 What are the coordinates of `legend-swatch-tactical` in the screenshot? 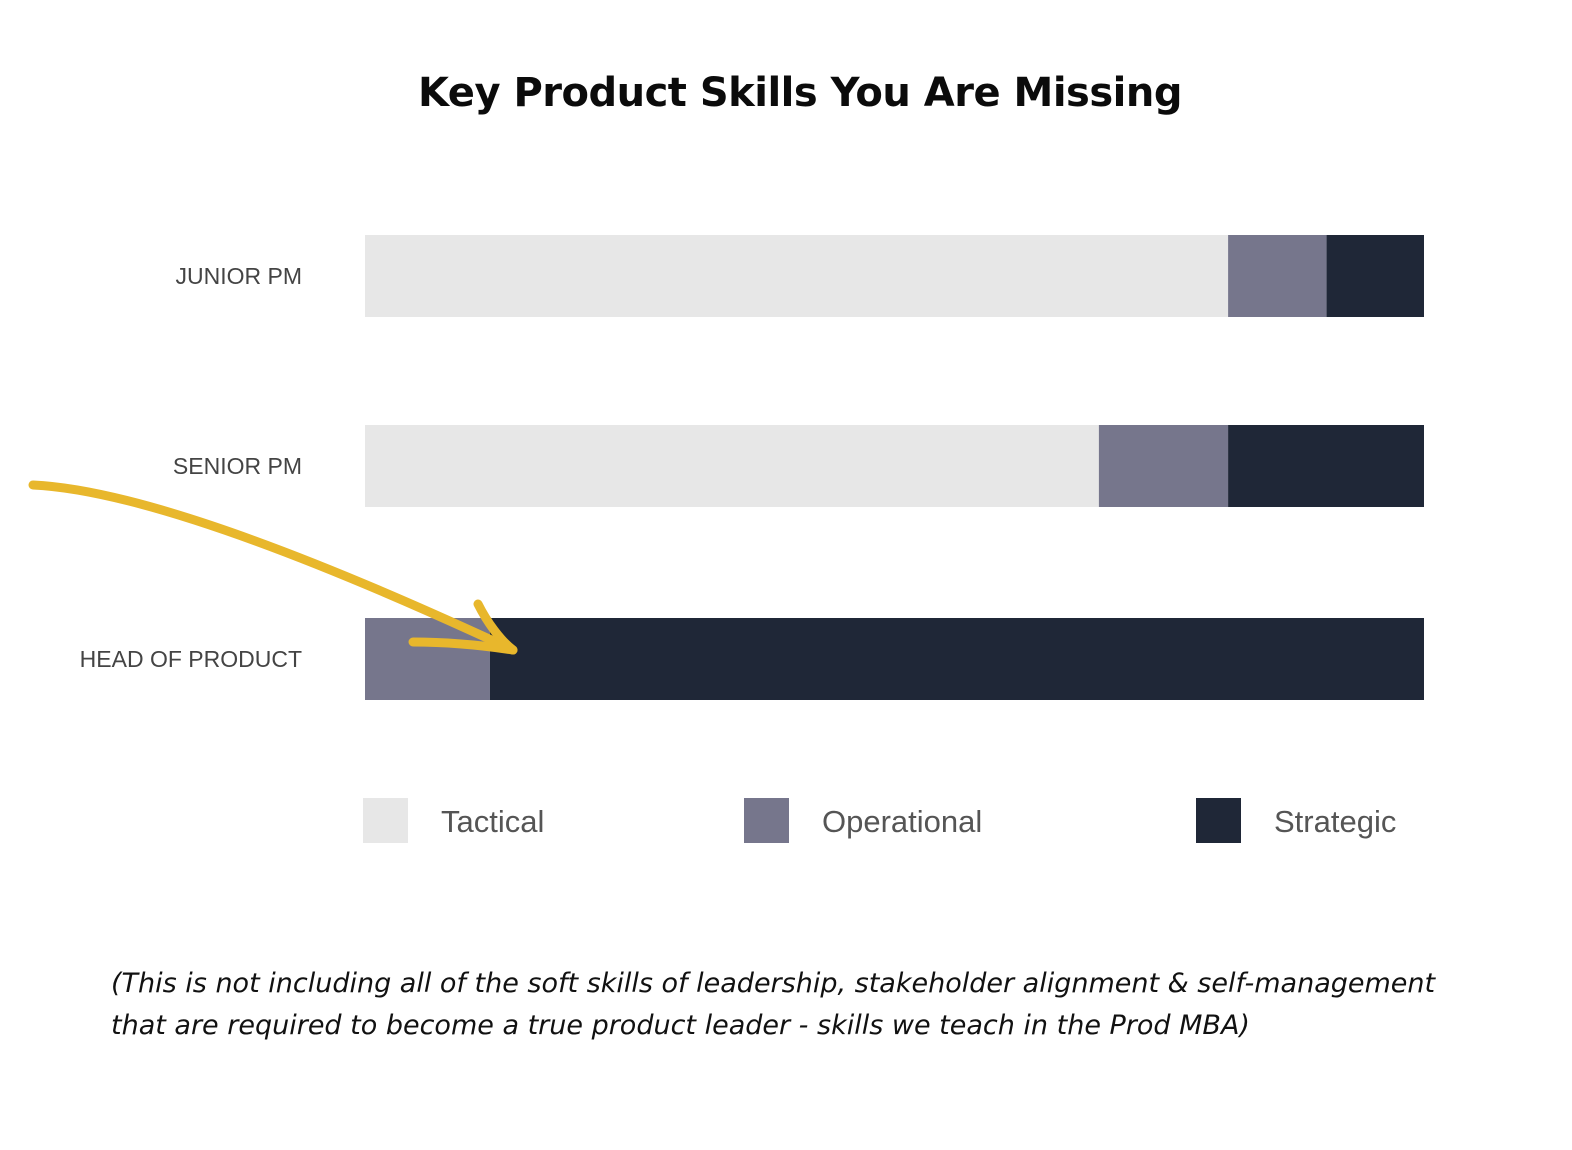 It's located at (385, 820).